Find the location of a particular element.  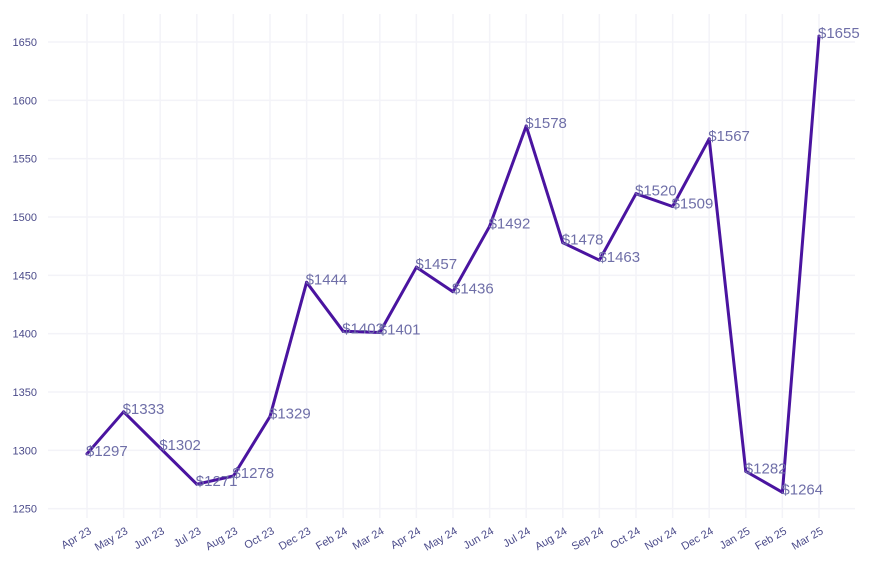

y-axis-ticks: 1250 1300 1350 1400 1450 1500 1550 1600 1650 is located at coordinates (25, 276).